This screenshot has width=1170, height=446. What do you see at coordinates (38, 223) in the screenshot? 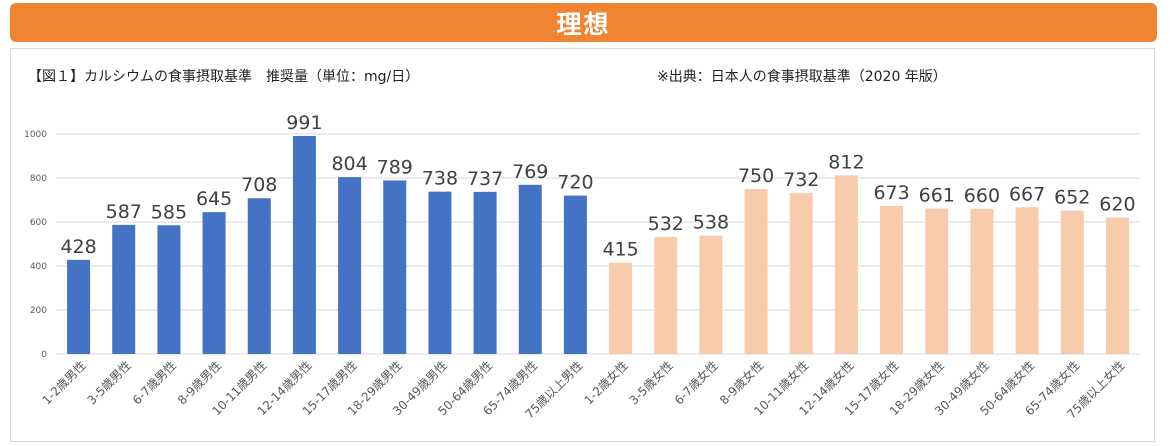
I see `y-tick-label: 600` at bounding box center [38, 223].